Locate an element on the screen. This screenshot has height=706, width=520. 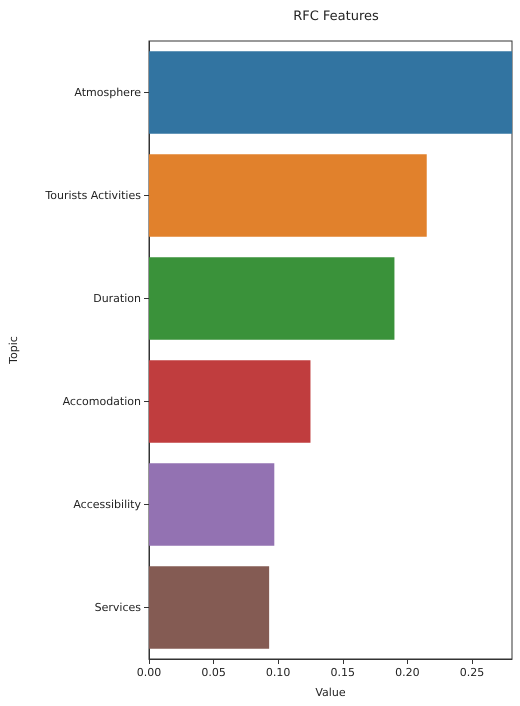
y-tick-label: Accomodation is located at coordinates (102, 401).